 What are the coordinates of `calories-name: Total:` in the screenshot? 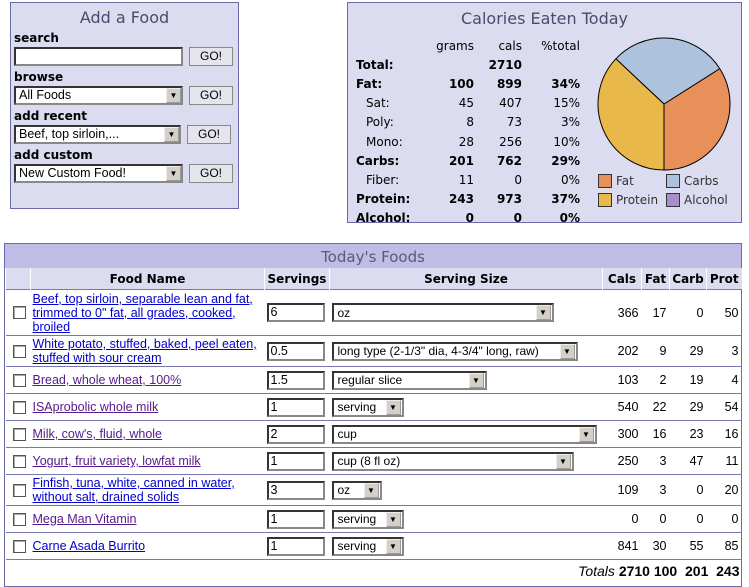 It's located at (375, 64).